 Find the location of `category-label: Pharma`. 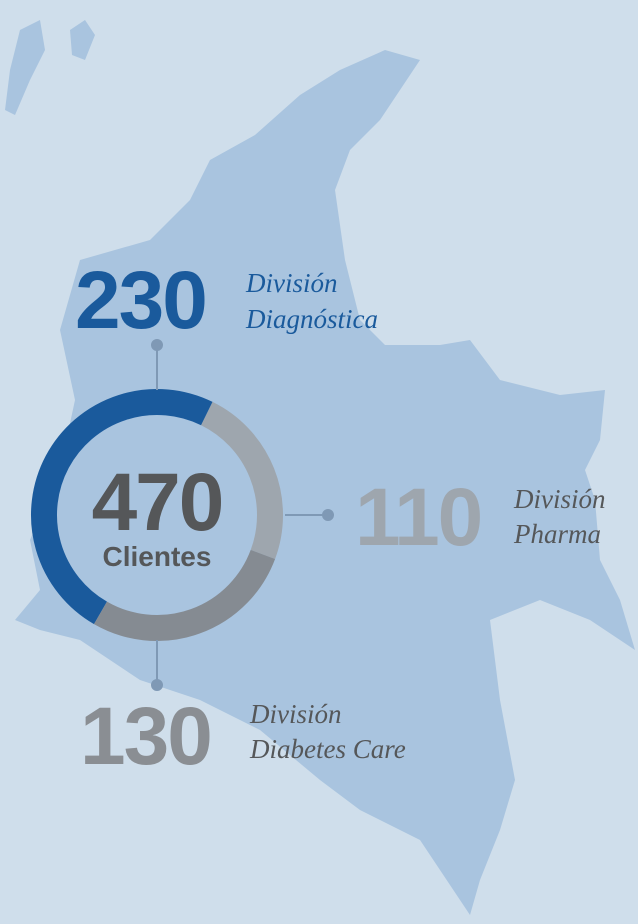

category-label: Pharma is located at coordinates (557, 534).